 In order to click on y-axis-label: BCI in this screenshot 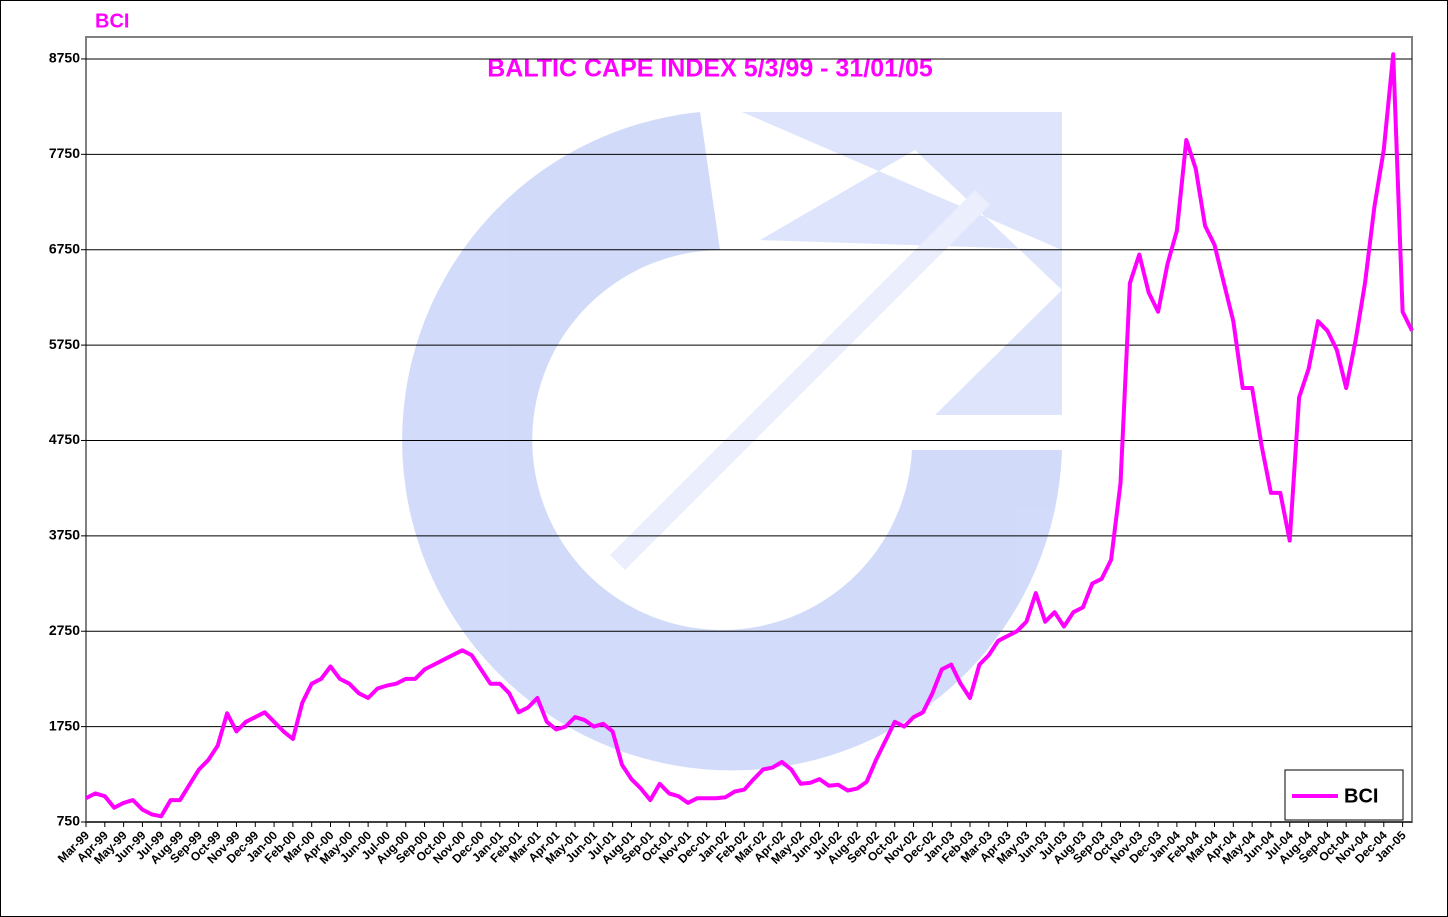, I will do `click(112, 21)`.